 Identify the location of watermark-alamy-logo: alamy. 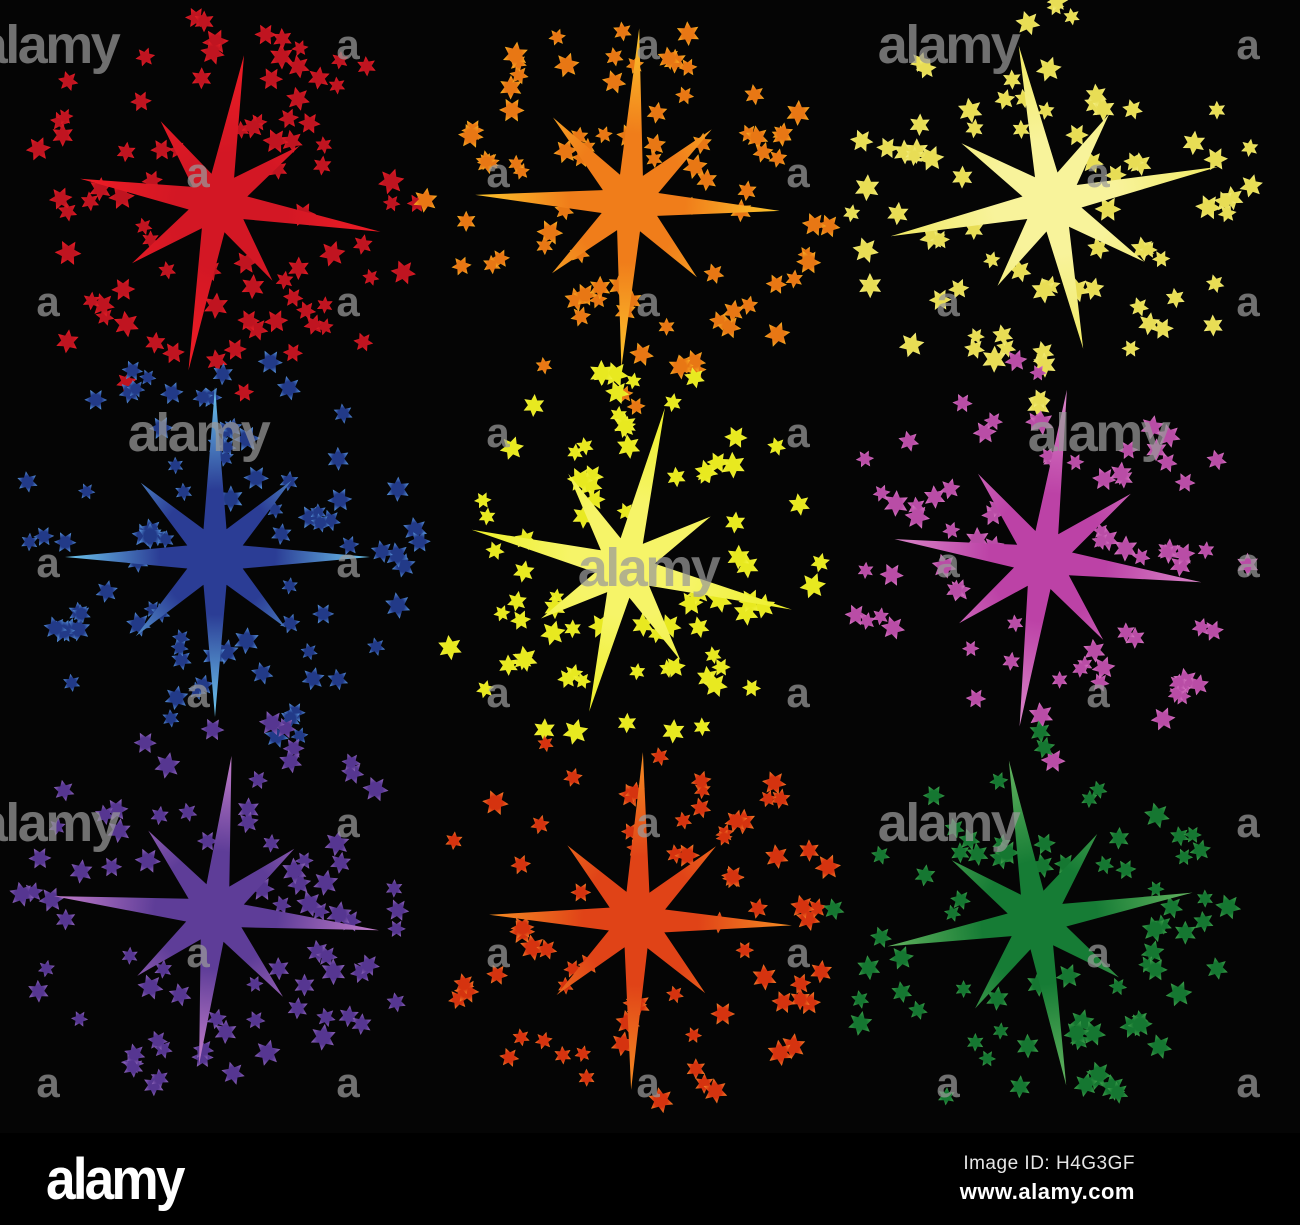
(949, 45).